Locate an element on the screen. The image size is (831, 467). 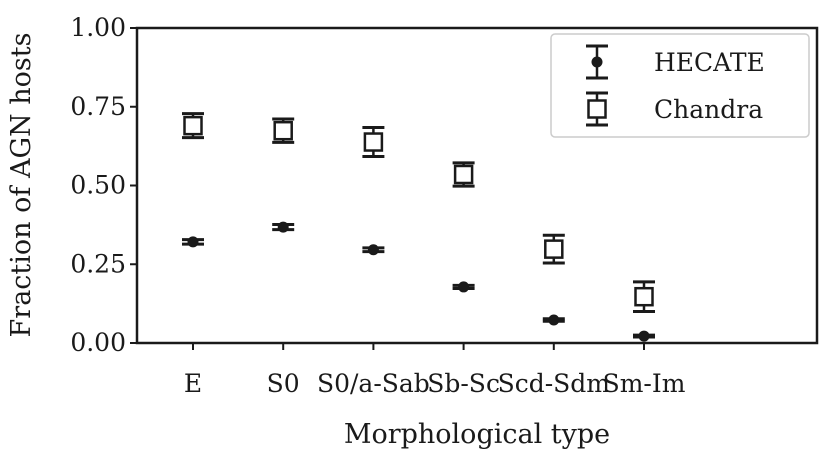
legend-marker-chandra is located at coordinates (597, 109).